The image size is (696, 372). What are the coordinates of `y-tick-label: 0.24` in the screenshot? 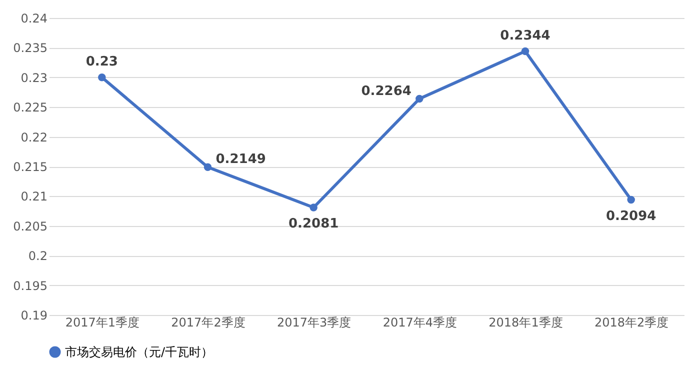 It's located at (34, 19).